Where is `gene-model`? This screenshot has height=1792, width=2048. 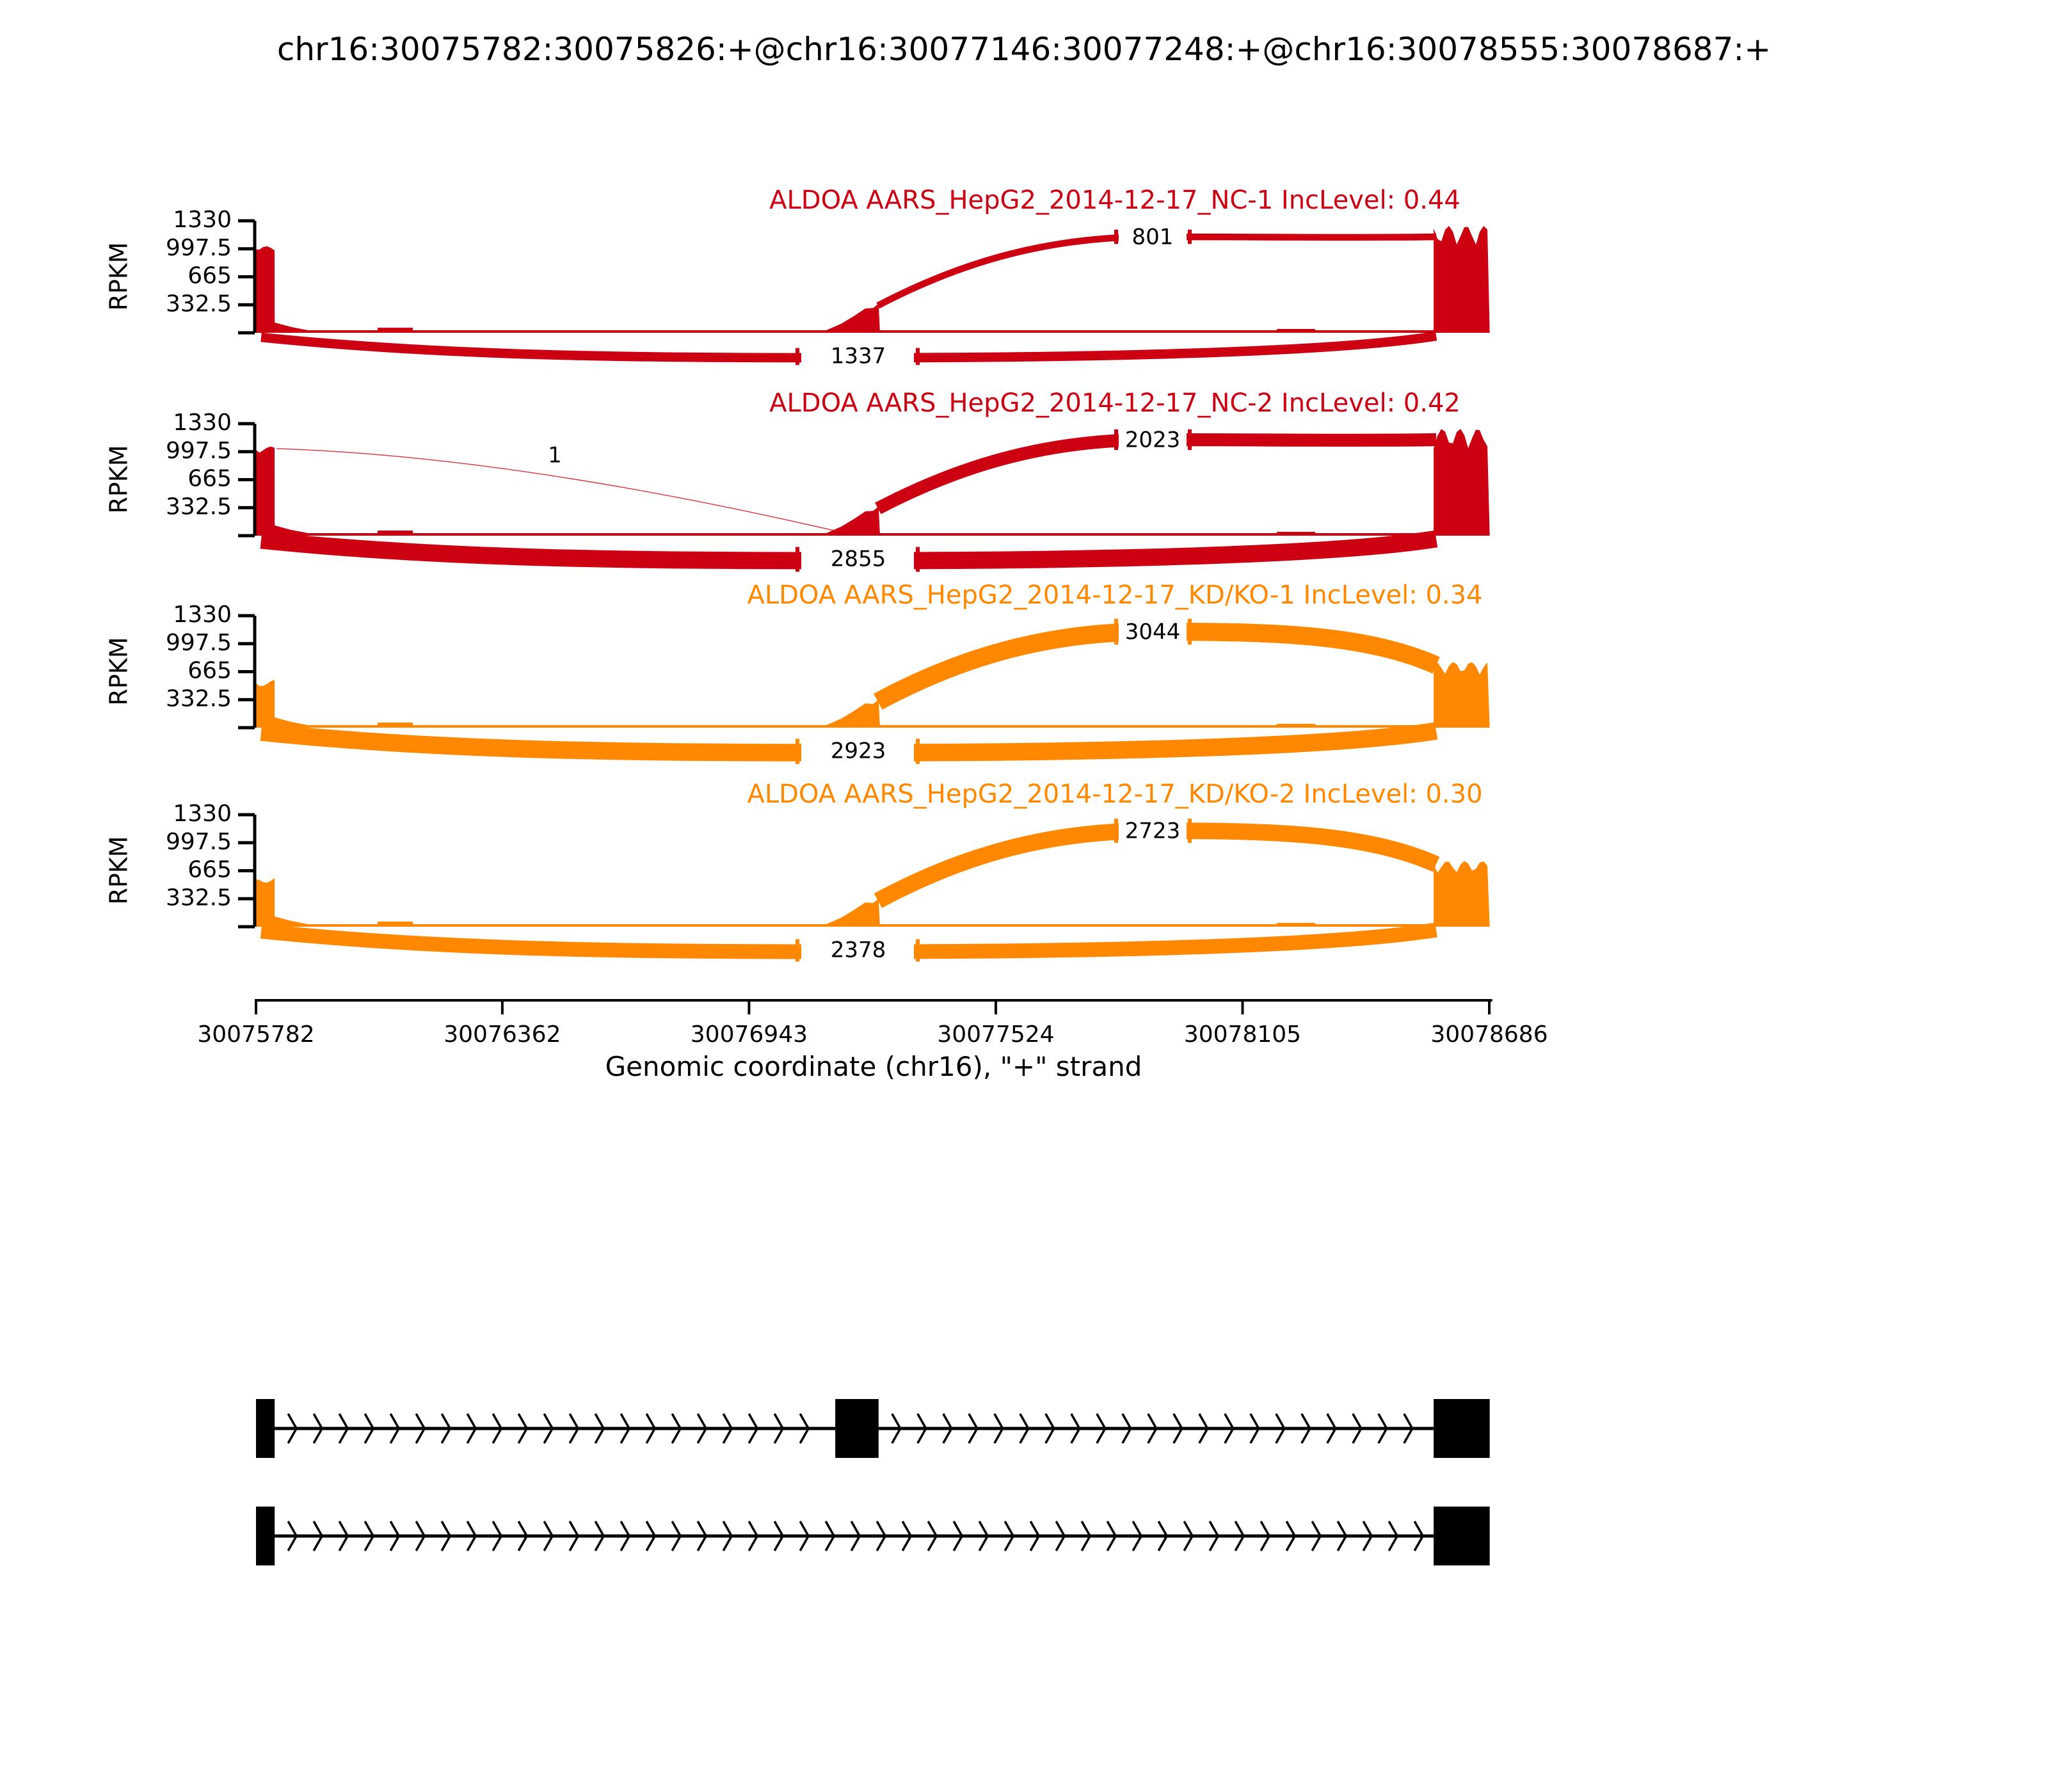 gene-model is located at coordinates (873, 1482).